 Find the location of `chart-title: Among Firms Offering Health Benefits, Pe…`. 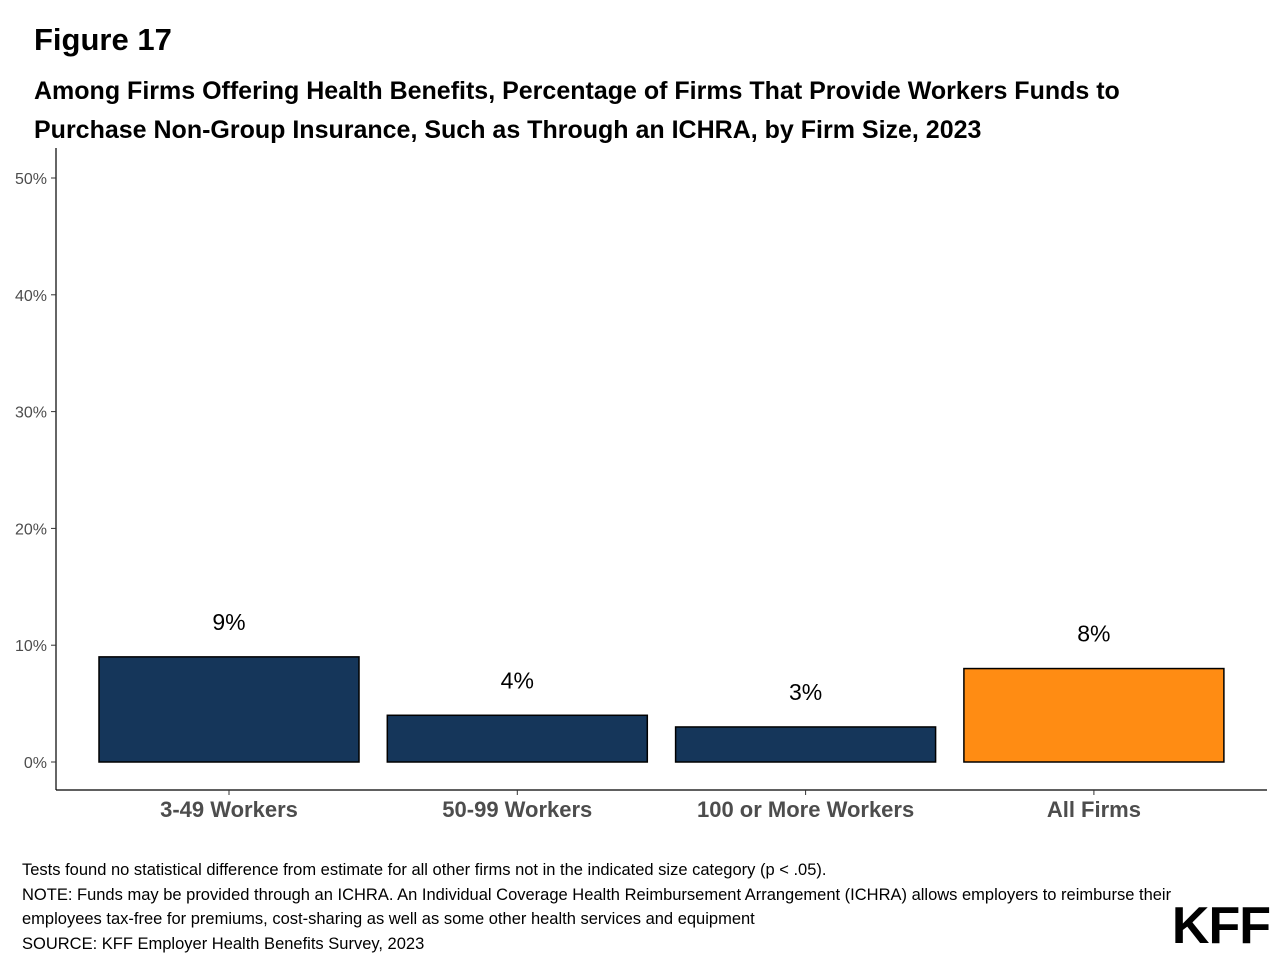

chart-title: Among Firms Offering Health Benefits, Pe… is located at coordinates (577, 110).